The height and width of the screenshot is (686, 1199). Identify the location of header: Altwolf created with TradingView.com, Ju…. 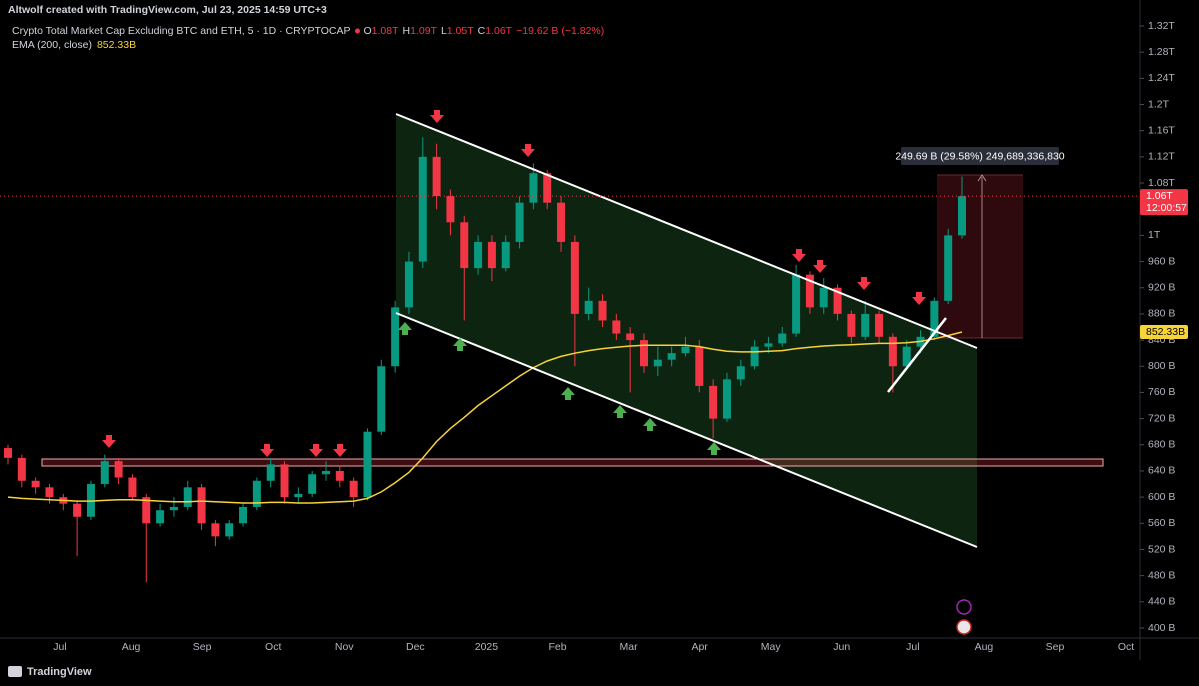
(167, 10).